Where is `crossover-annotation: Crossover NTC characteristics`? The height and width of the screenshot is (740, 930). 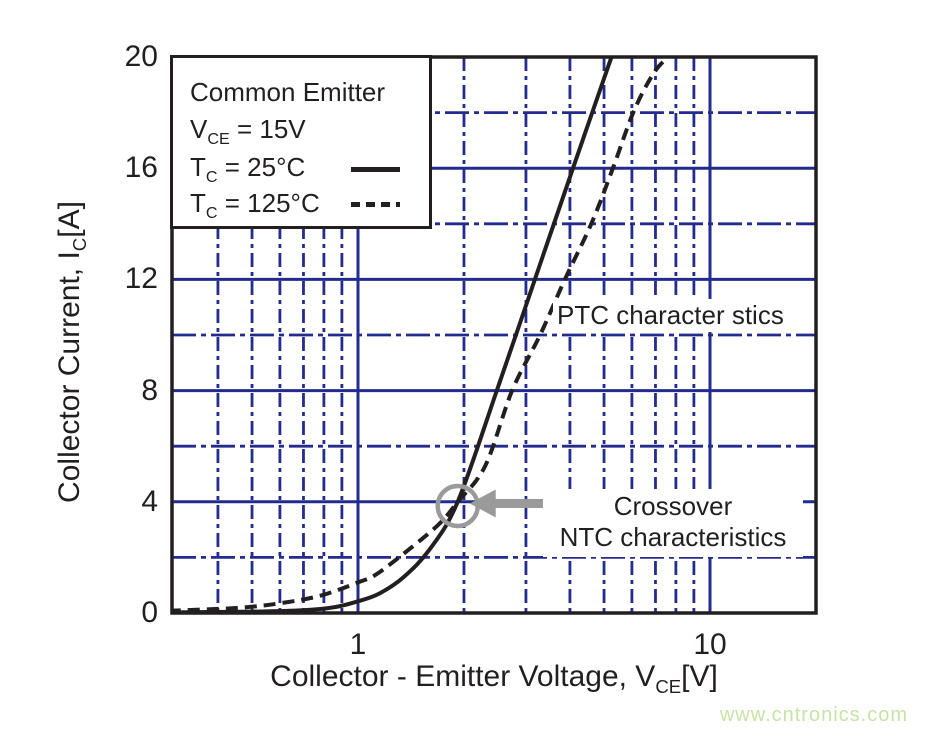 crossover-annotation: Crossover NTC characteristics is located at coordinates (673, 523).